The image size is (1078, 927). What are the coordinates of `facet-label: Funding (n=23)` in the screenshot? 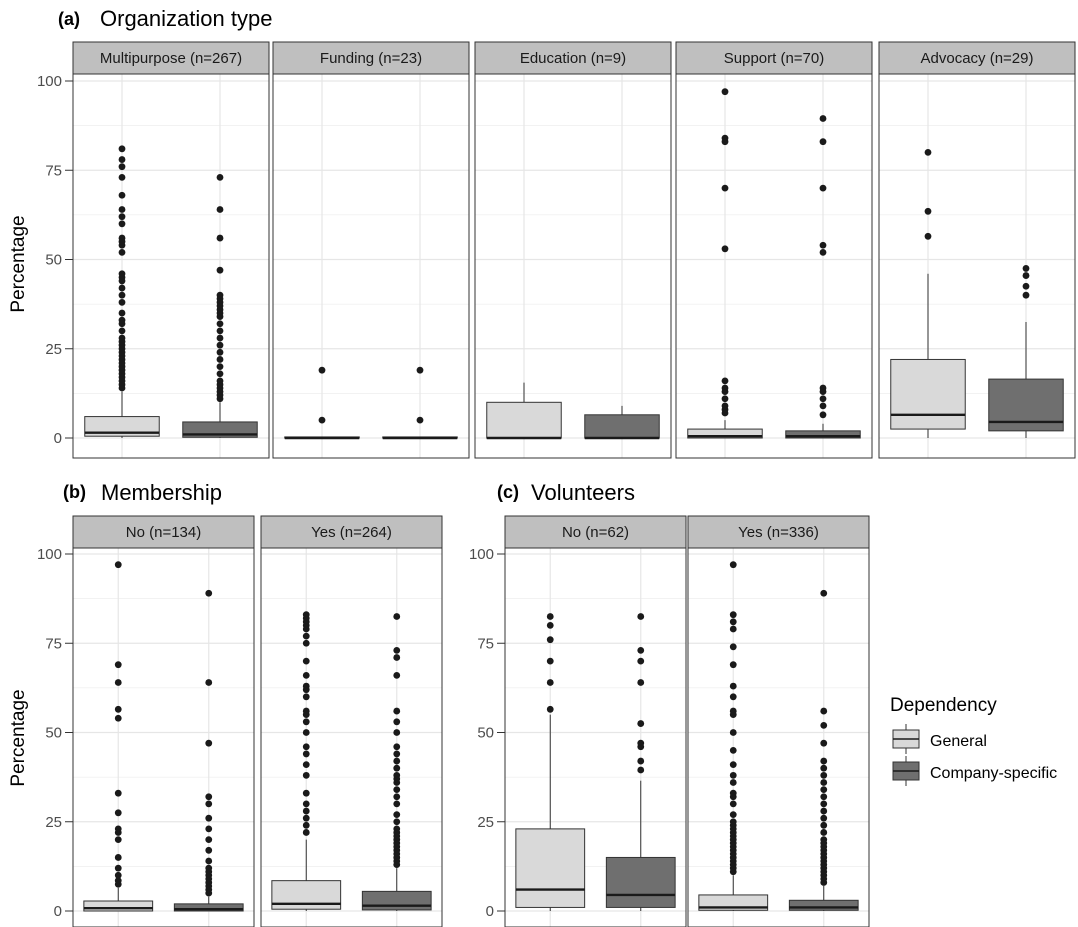 It's located at (371, 58).